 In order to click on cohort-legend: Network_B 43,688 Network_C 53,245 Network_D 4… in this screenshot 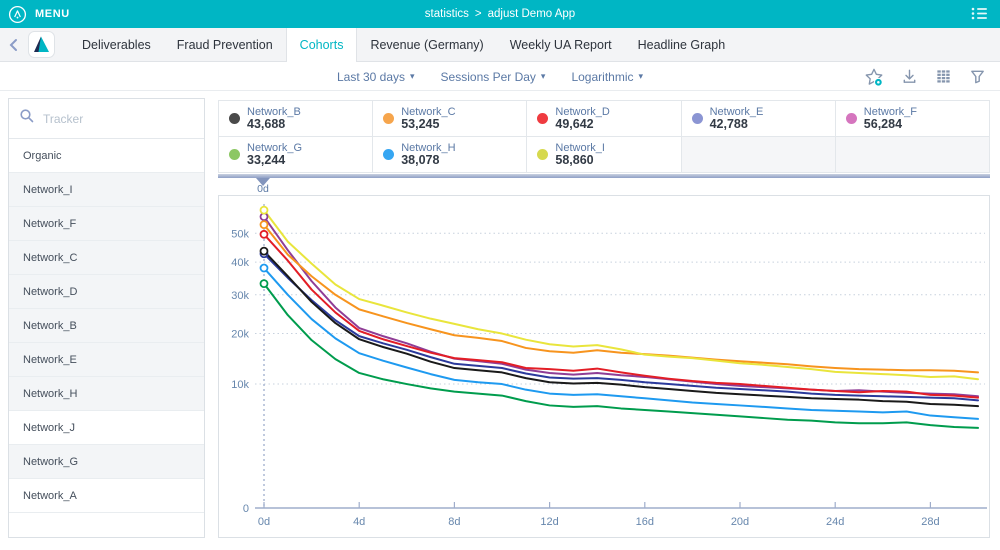, I will do `click(604, 136)`.